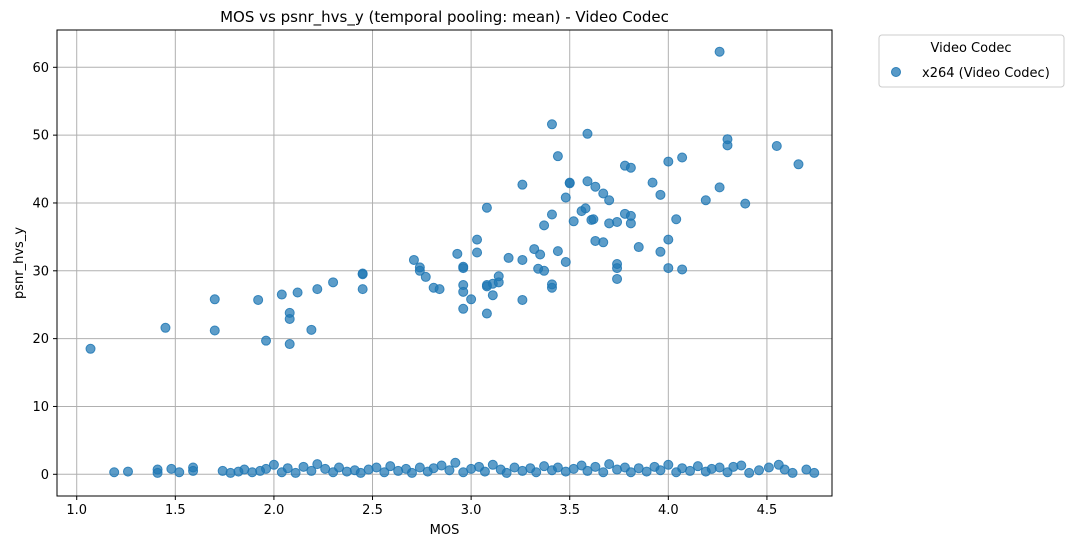 This screenshot has height=545, width=1074. Describe the element at coordinates (569, 510) in the screenshot. I see `x-tick-label: 3.5` at that location.